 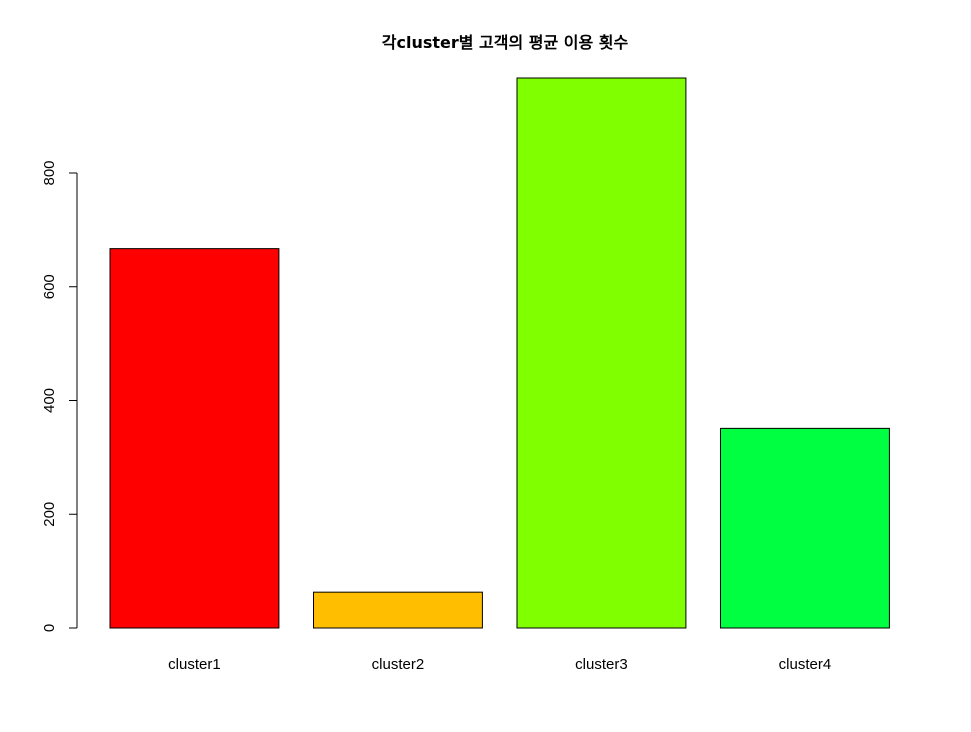 What do you see at coordinates (194, 438) in the screenshot?
I see `bar-cluster1` at bounding box center [194, 438].